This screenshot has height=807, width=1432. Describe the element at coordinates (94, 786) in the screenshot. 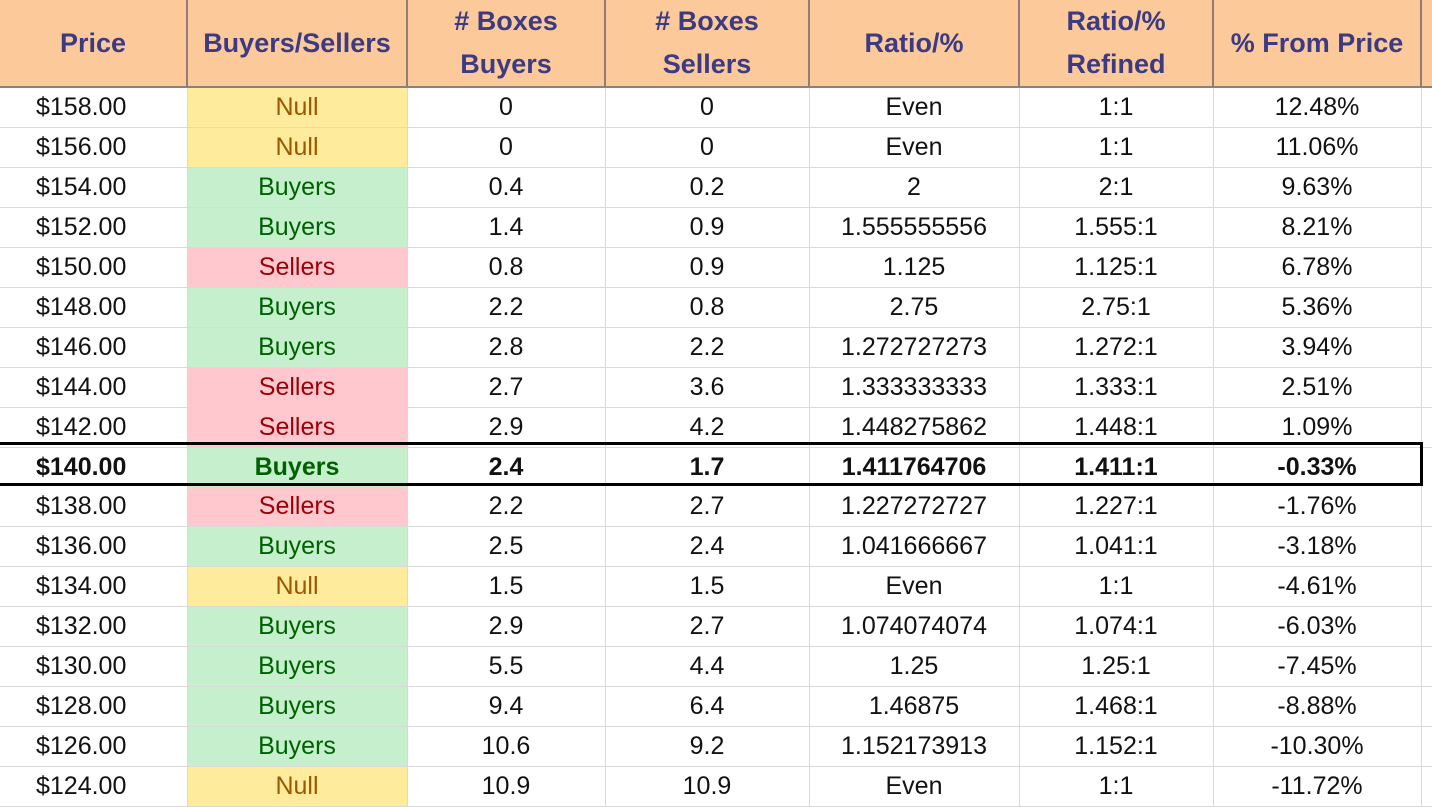

I see `cell-price: $124.00` at that location.